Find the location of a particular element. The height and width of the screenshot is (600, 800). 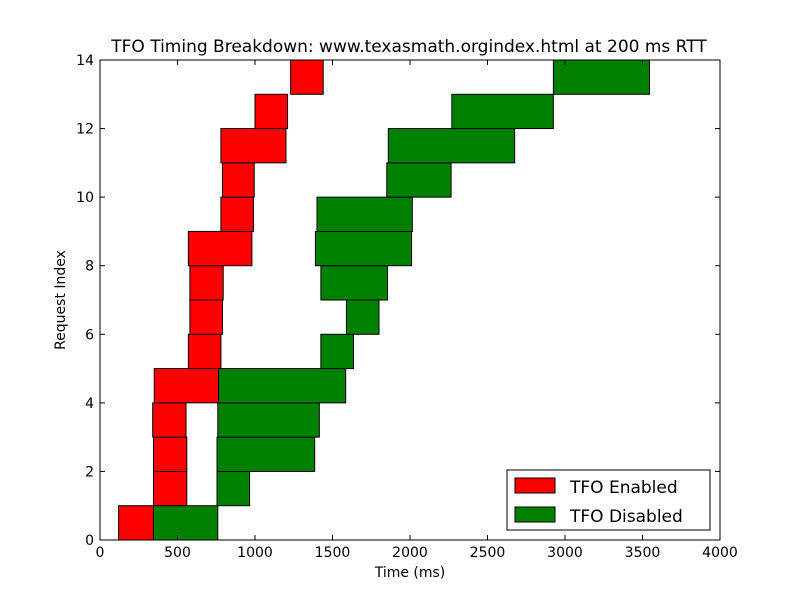

legend-label-tfo-disabled: TFO Disabled is located at coordinates (626, 517).